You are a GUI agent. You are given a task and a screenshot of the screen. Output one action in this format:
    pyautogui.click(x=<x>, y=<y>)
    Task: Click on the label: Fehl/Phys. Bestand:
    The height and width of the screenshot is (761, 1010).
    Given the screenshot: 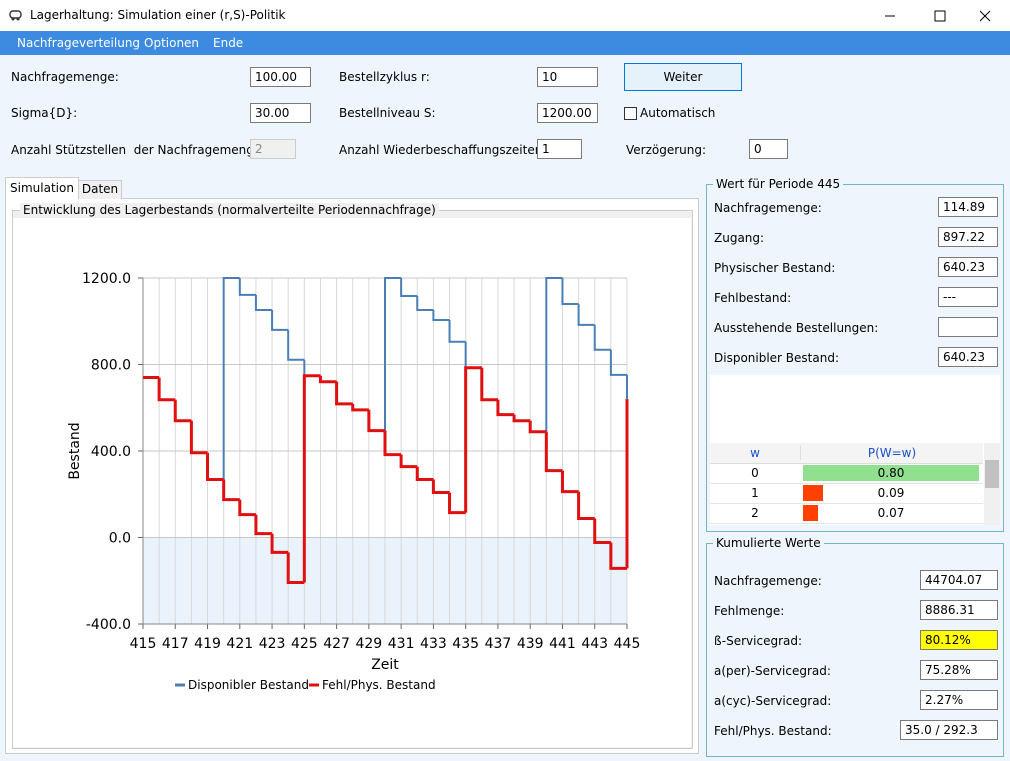 What is the action you would take?
    pyautogui.click(x=773, y=731)
    